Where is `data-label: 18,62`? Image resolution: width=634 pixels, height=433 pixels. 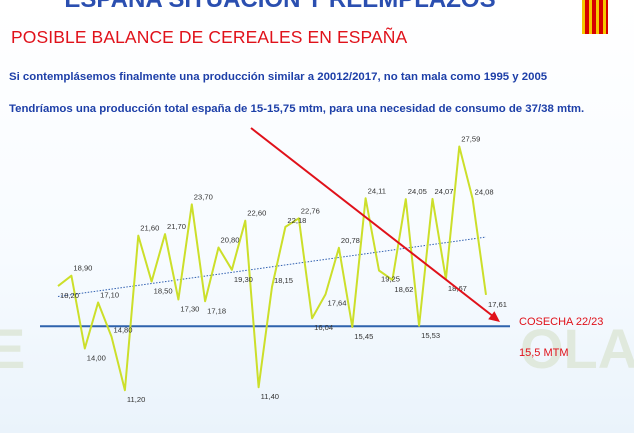
data-label: 18,62 is located at coordinates (403, 289).